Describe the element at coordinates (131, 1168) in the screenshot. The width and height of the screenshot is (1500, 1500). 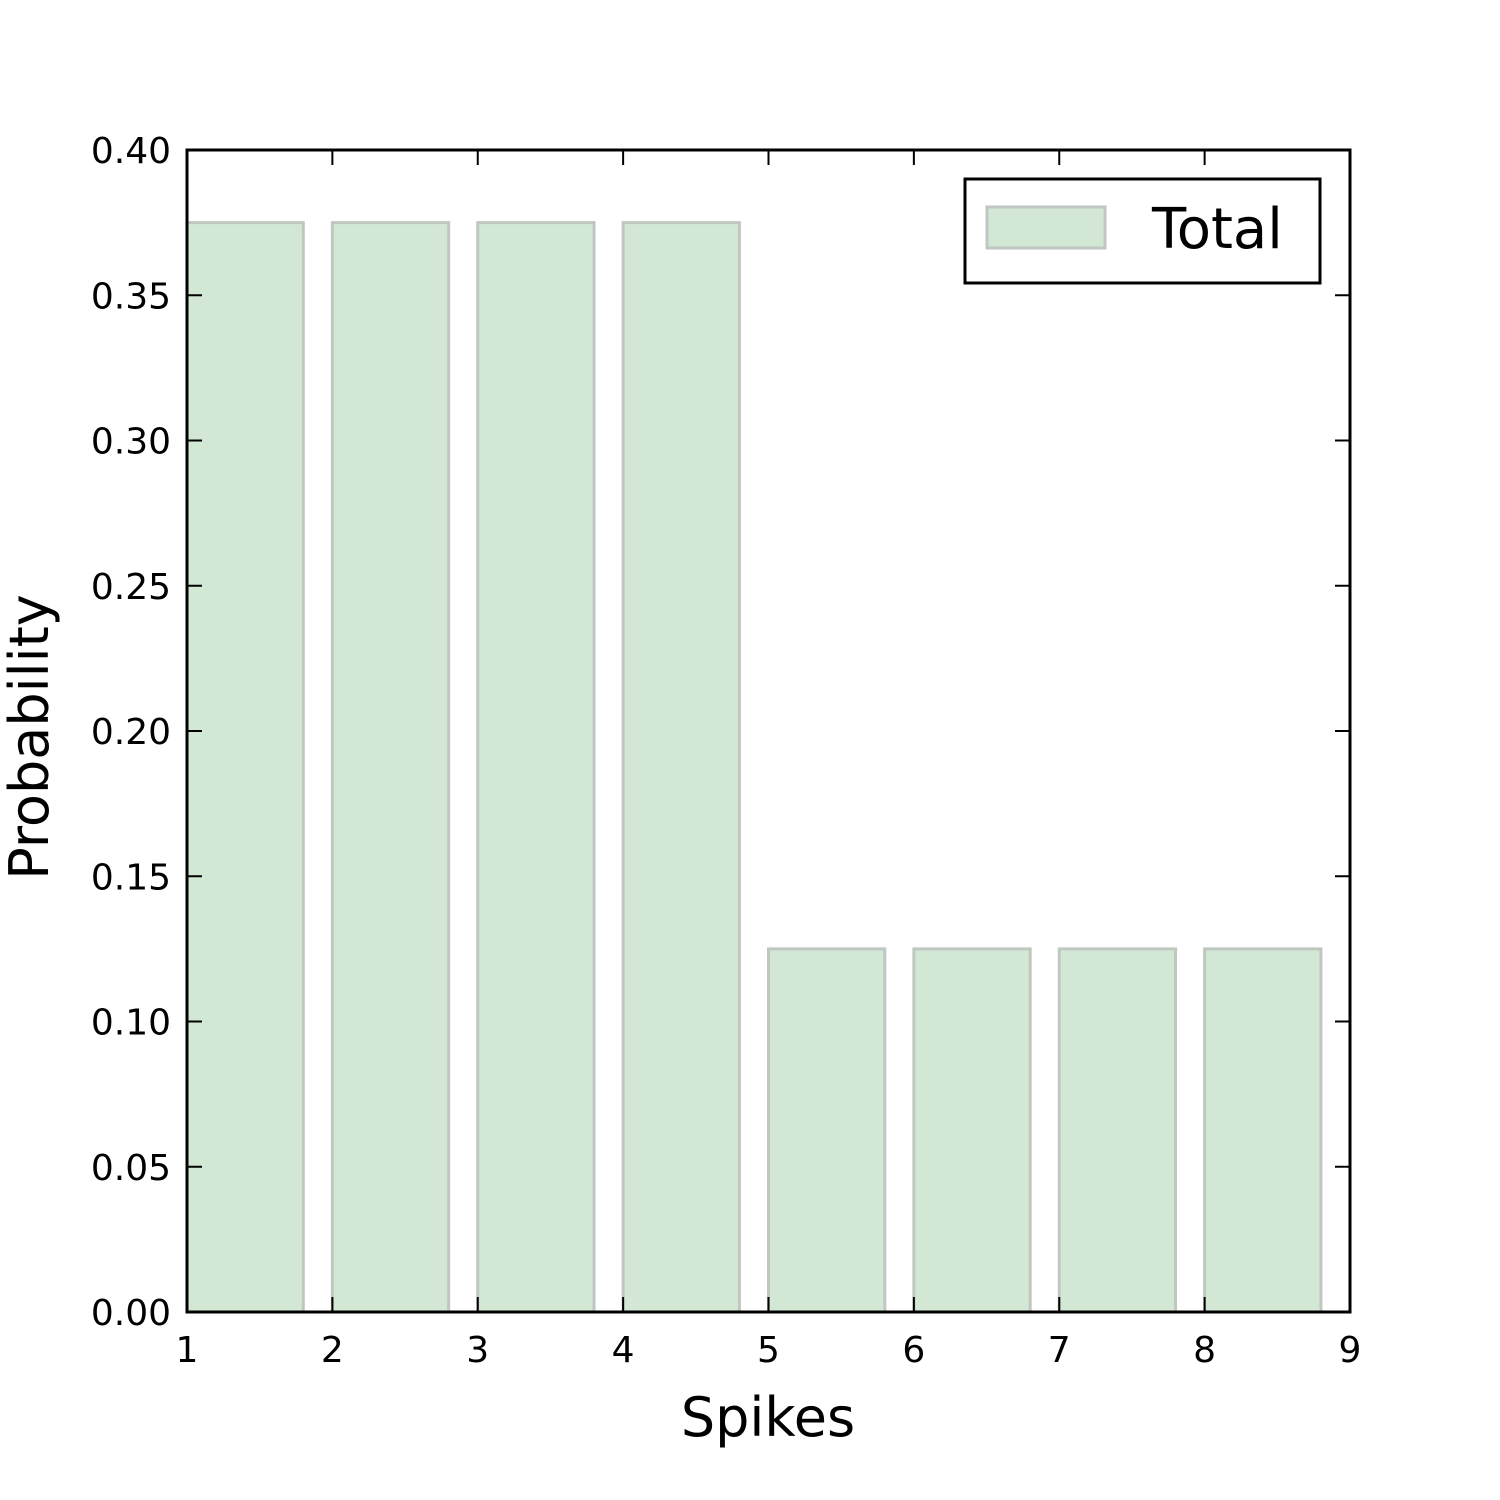
I see `y-tick-label: 0.05` at that location.